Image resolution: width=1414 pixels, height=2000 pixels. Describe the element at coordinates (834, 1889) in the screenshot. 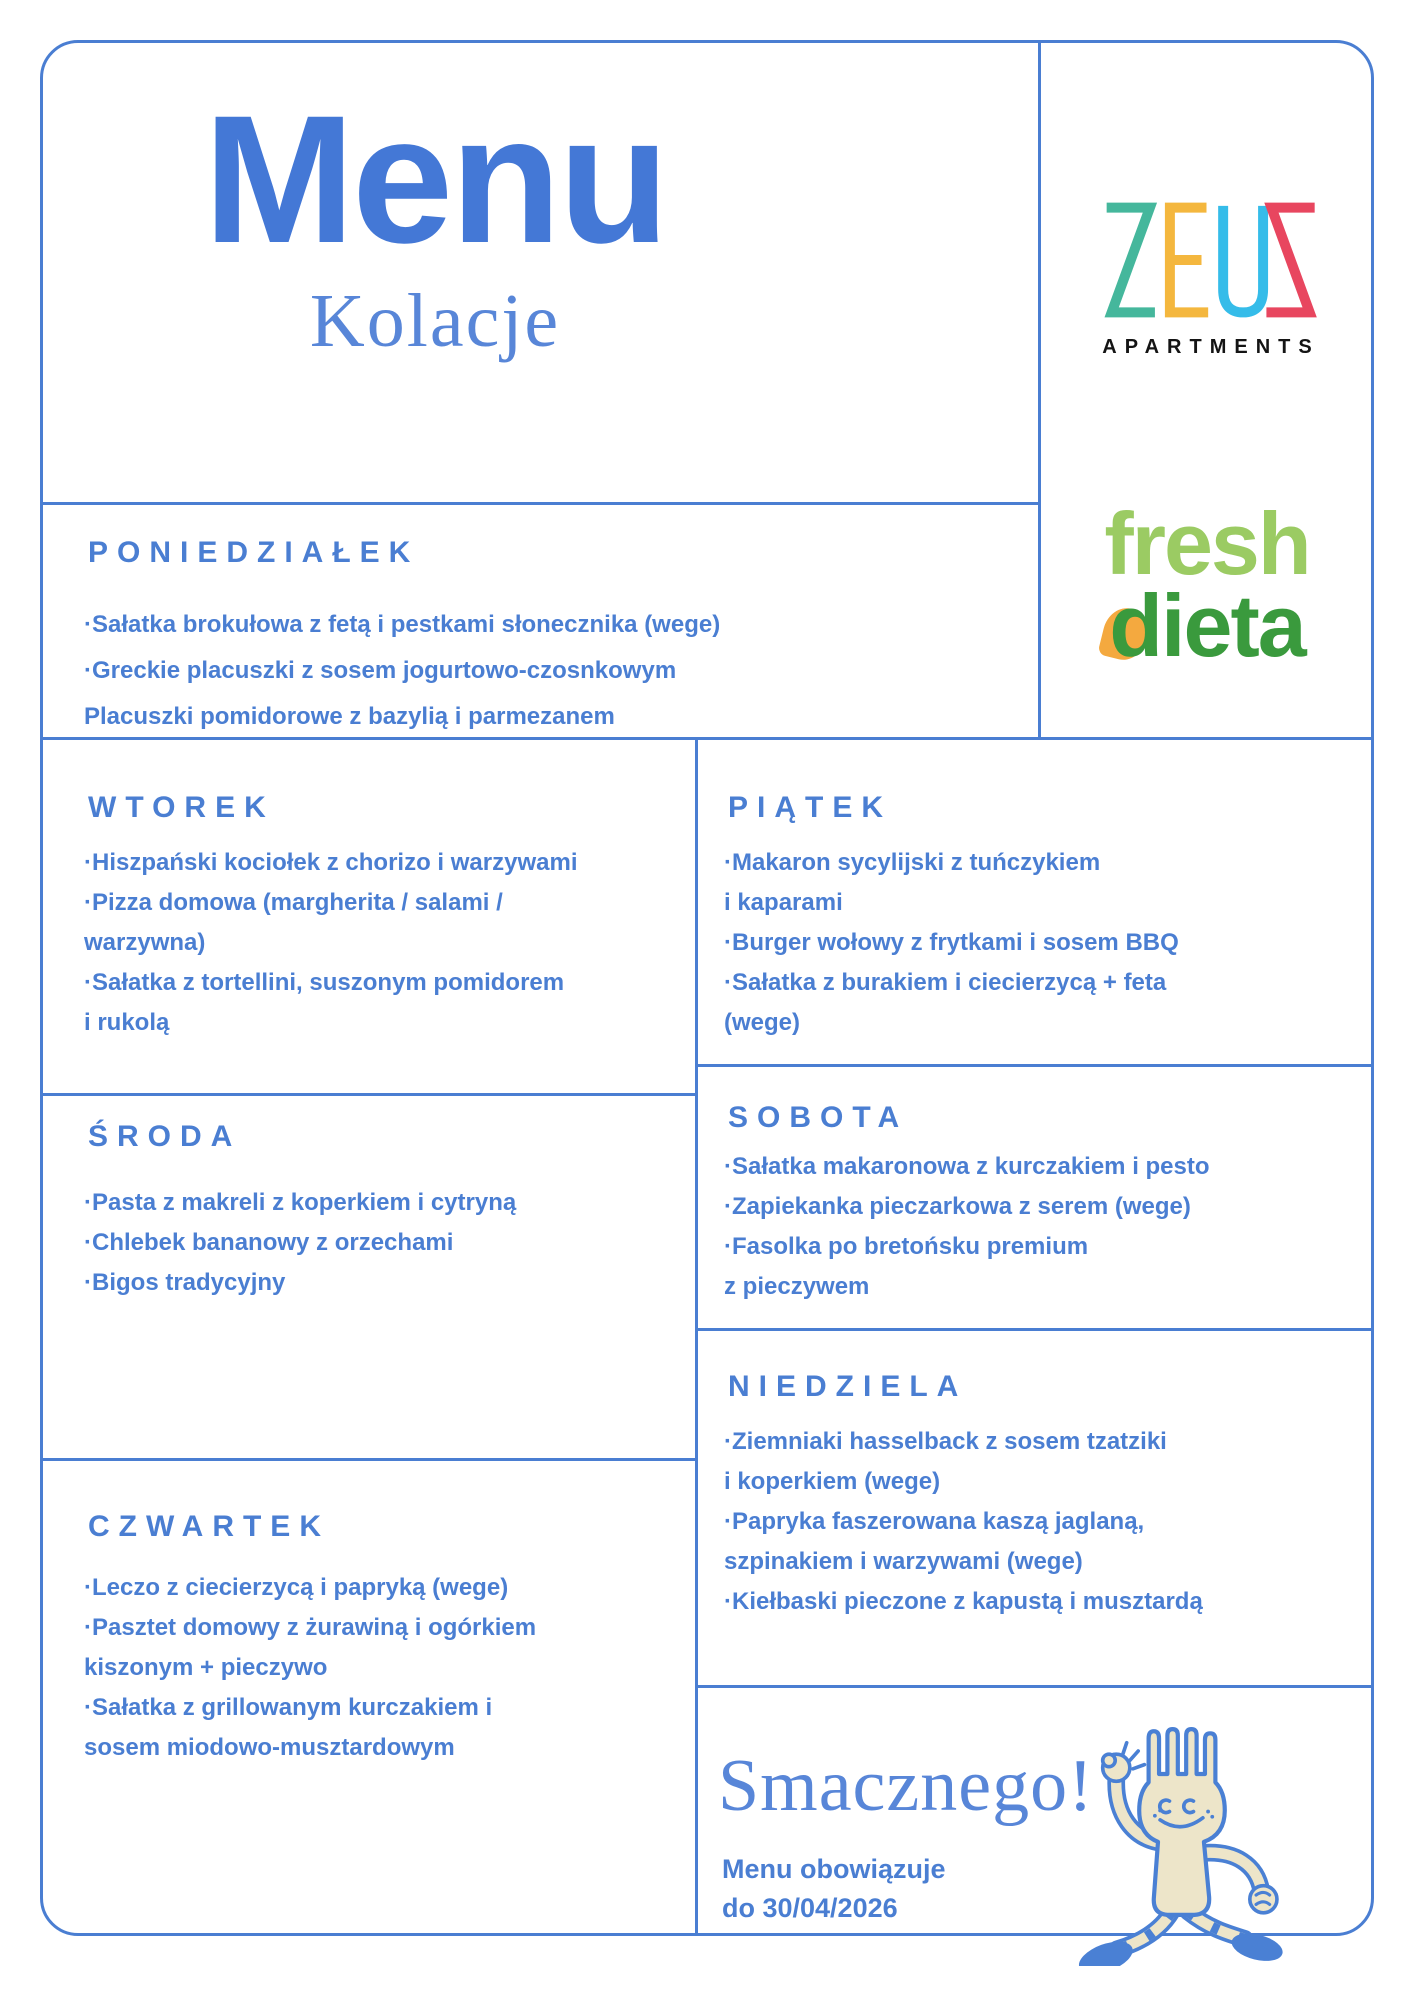

I see `menu-validity: Menu obowiązuje do 30/04/2026` at that location.